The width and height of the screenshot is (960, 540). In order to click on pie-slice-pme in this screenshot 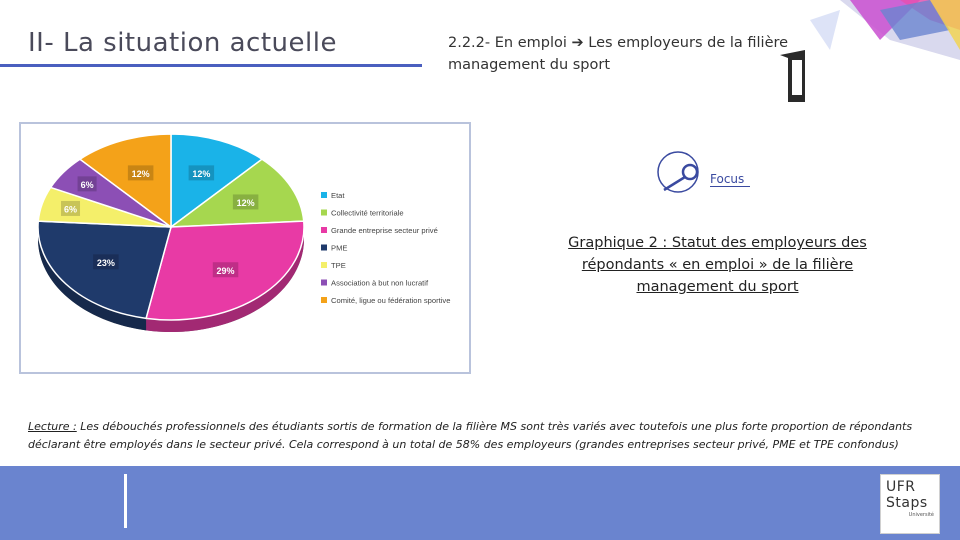, I will do `click(104, 270)`.